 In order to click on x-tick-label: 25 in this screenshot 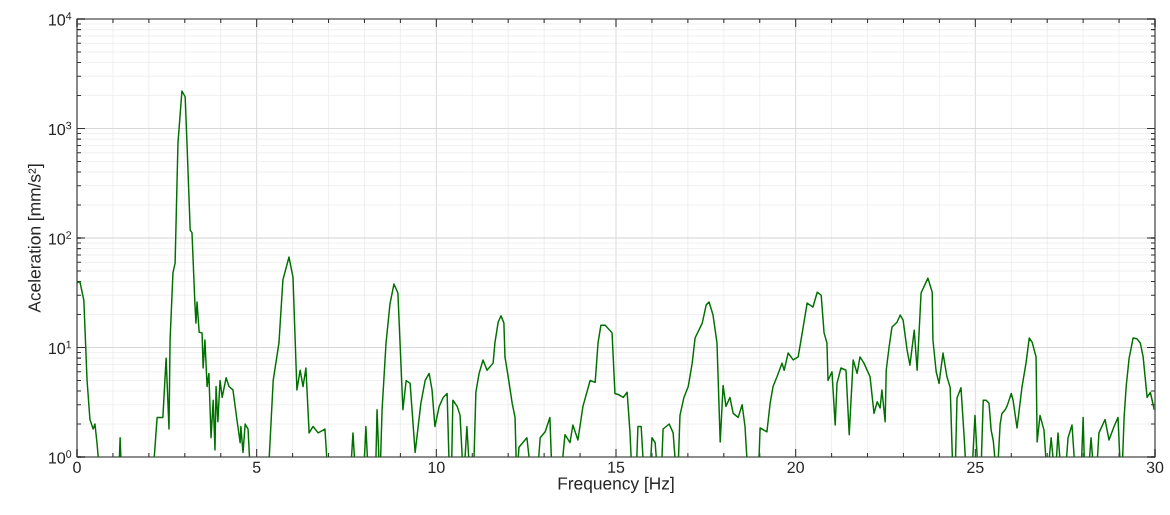, I will do `click(975, 467)`.